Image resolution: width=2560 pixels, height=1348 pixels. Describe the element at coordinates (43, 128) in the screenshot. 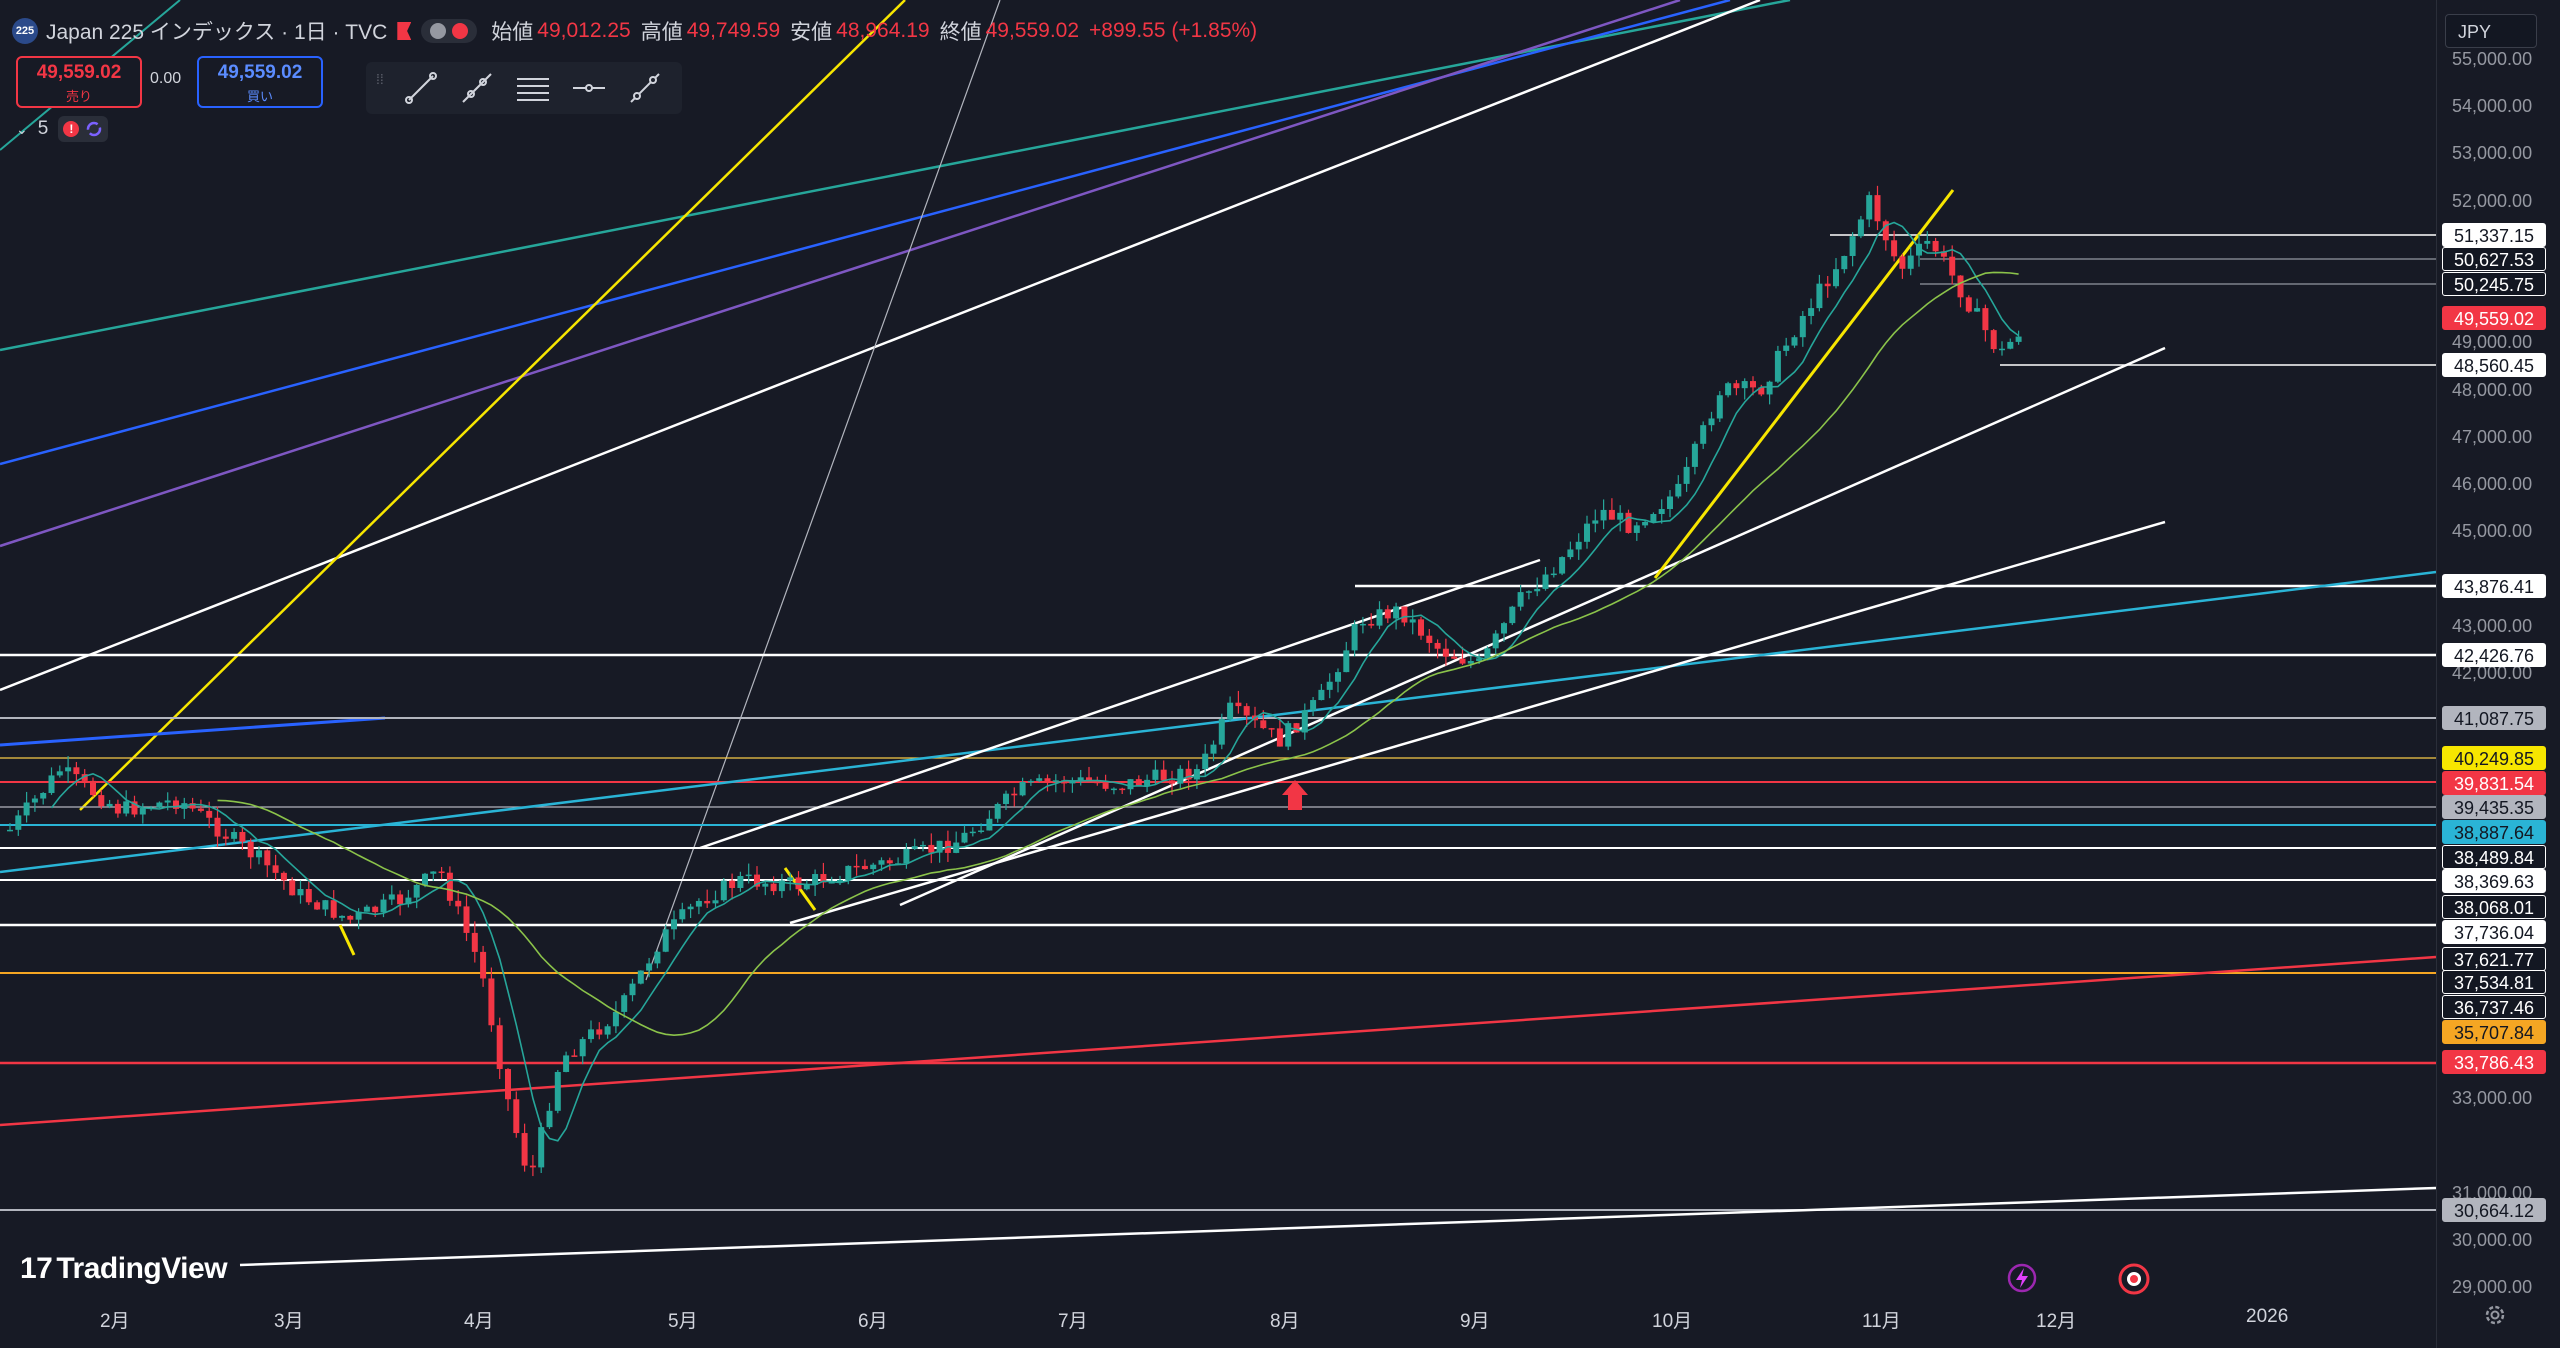

I see `indicator-count: 5` at that location.